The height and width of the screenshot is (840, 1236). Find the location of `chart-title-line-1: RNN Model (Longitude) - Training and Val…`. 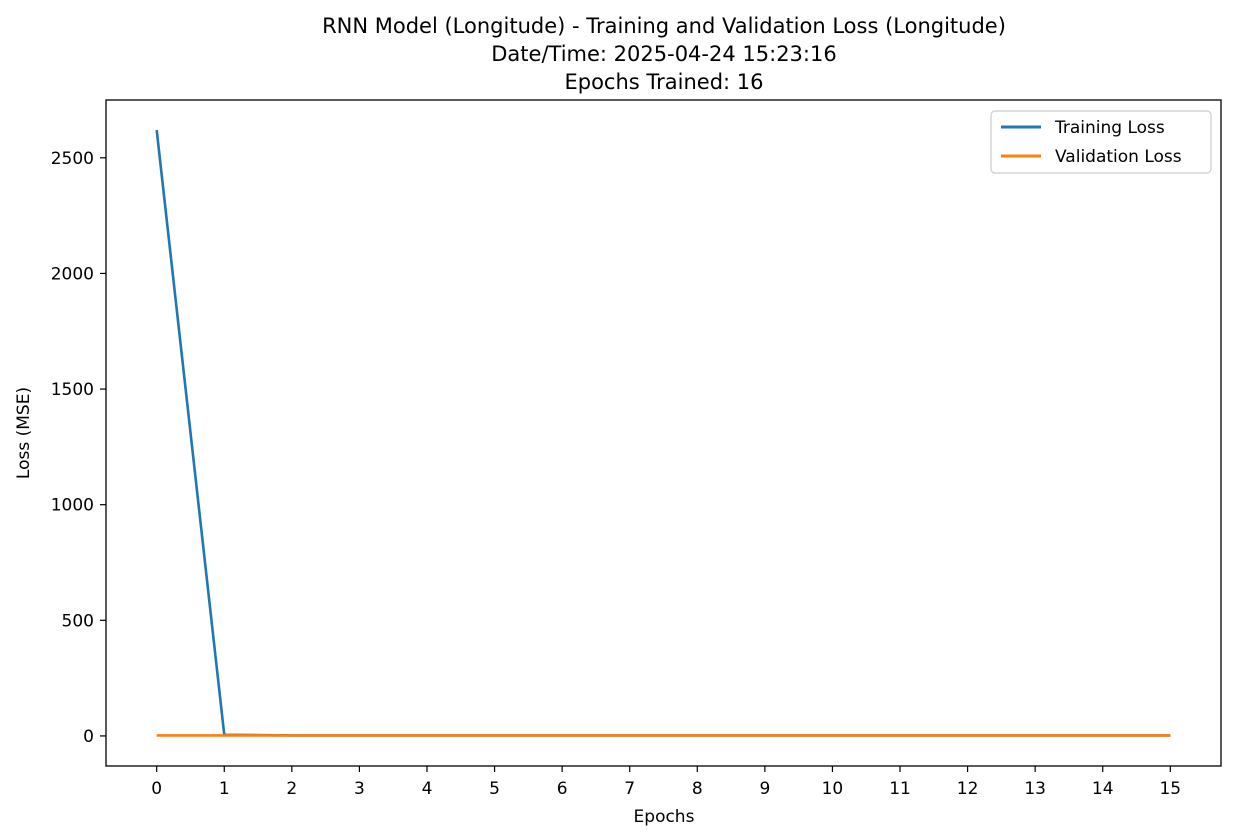

chart-title-line-1: RNN Model (Longitude) - Training and Val… is located at coordinates (664, 26).